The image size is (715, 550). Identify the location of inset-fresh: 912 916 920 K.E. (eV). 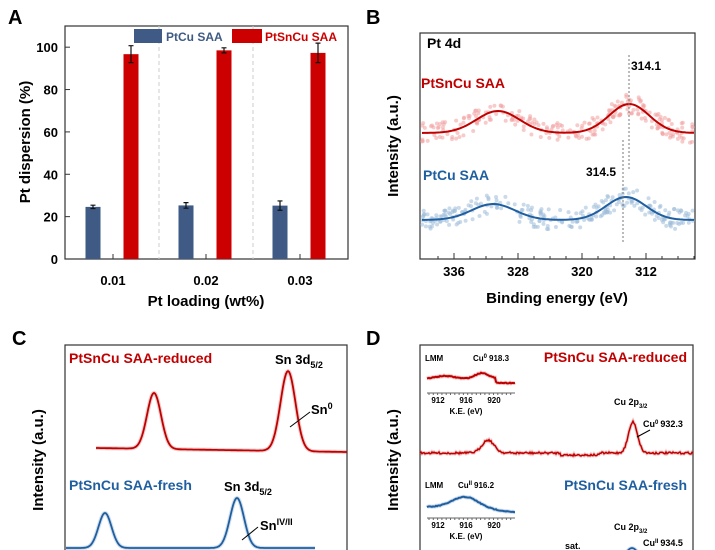
(470, 517).